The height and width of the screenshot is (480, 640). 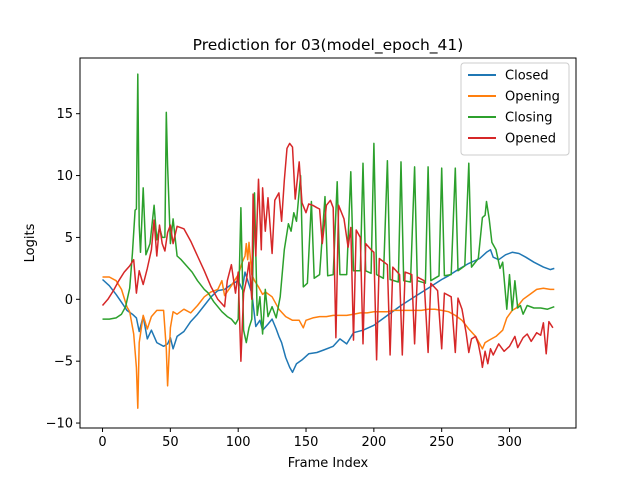 What do you see at coordinates (102, 442) in the screenshot?
I see `x-tick-label: 0` at bounding box center [102, 442].